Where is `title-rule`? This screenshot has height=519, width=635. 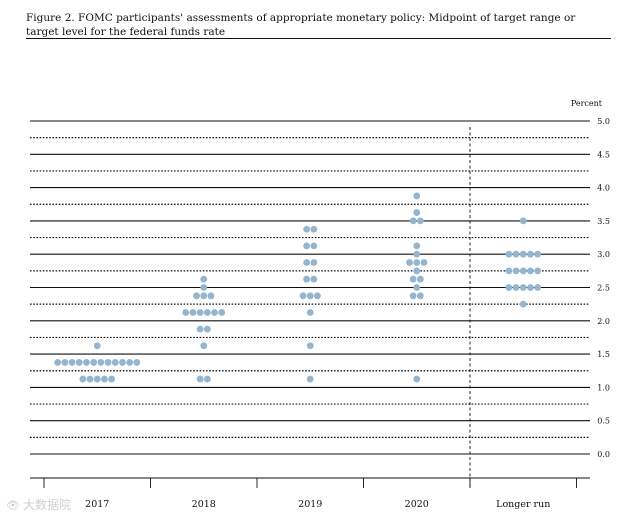 title-rule is located at coordinates (318, 38).